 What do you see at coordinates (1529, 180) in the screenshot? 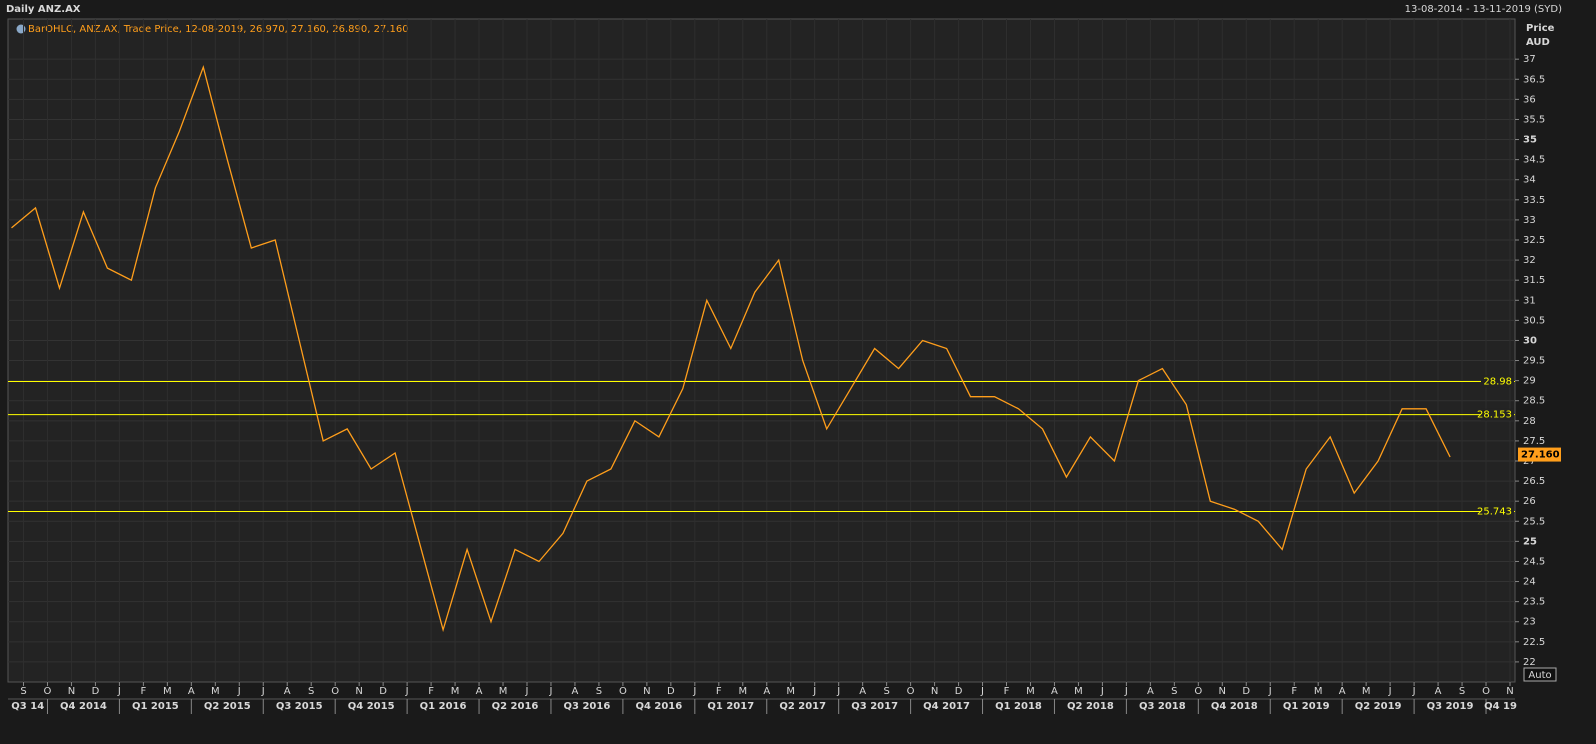
I see `y-tick-label: 34` at bounding box center [1529, 180].